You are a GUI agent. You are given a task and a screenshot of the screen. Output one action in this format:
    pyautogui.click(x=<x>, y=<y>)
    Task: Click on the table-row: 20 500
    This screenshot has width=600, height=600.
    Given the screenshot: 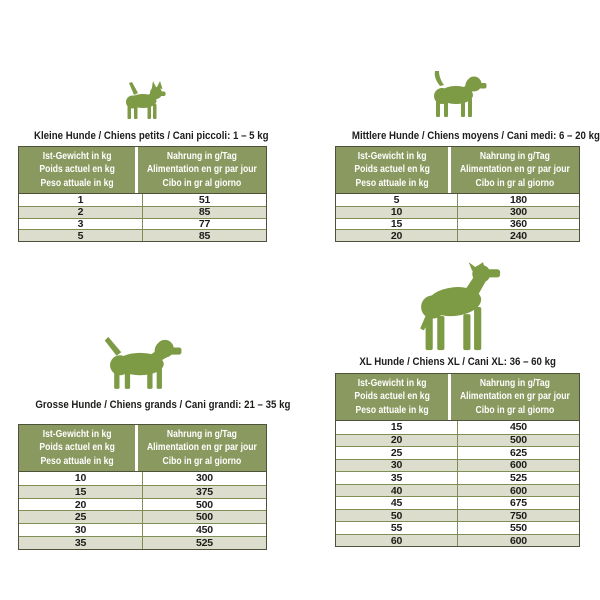 What is the action you would take?
    pyautogui.click(x=457, y=440)
    